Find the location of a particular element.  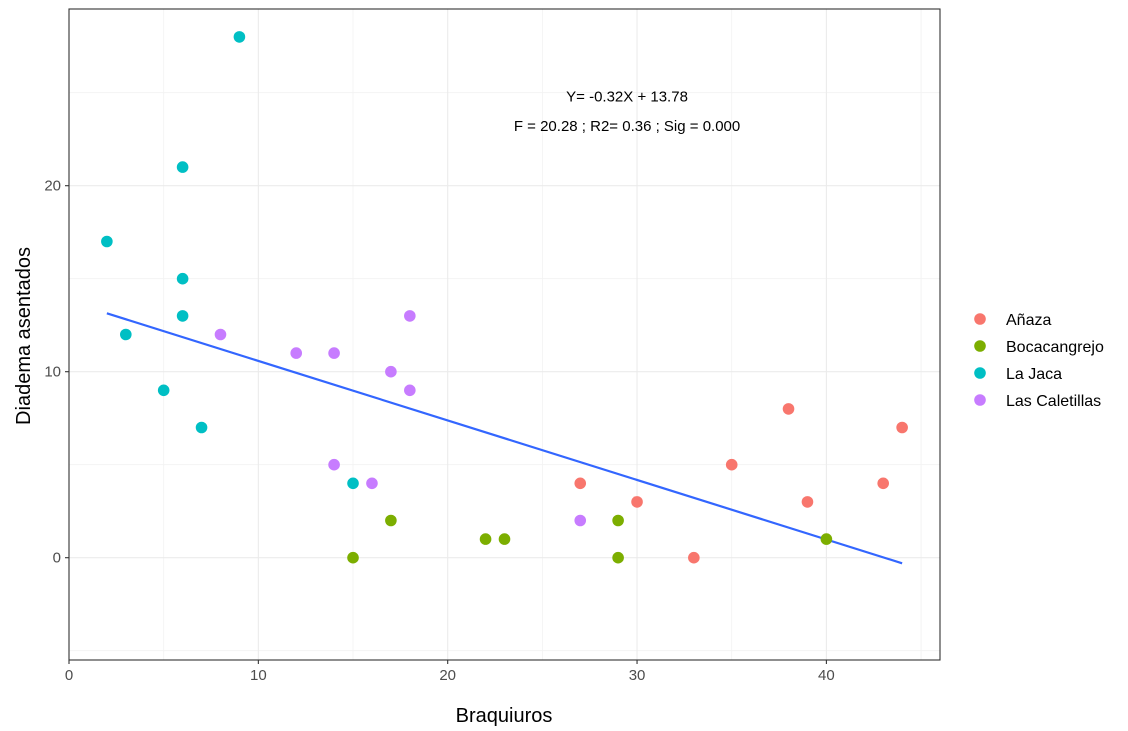

legend-label-anaza: Añaza is located at coordinates (1028, 320).